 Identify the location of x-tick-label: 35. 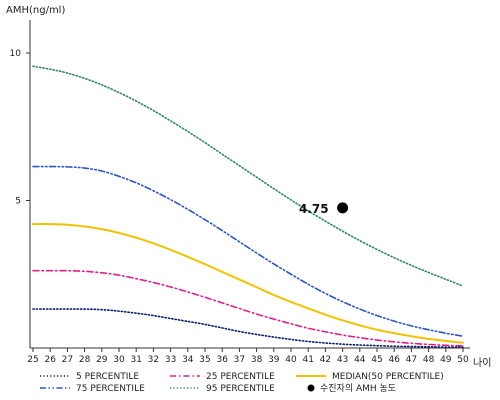
(204, 360).